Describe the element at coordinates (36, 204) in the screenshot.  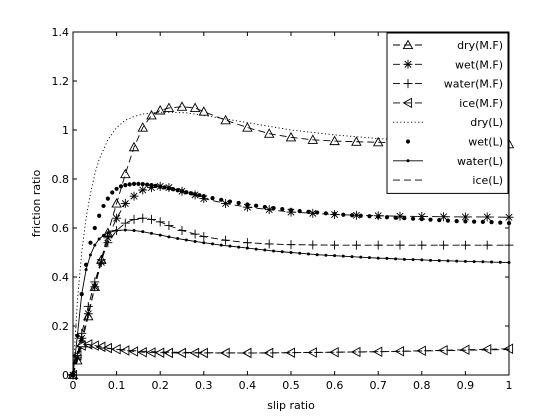
I see `y-axis-label: friction ratio` at that location.